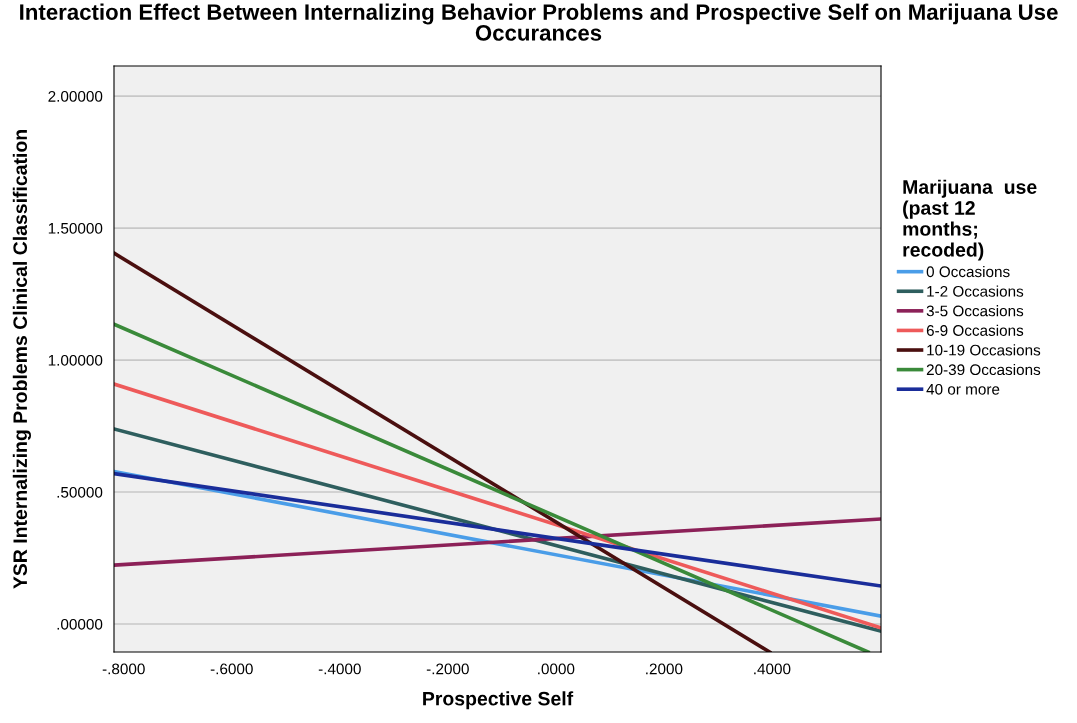 The width and height of the screenshot is (1077, 723). What do you see at coordinates (21, 359) in the screenshot?
I see `y-axis-title: YSR Internalizing Problems Clinical Classification` at bounding box center [21, 359].